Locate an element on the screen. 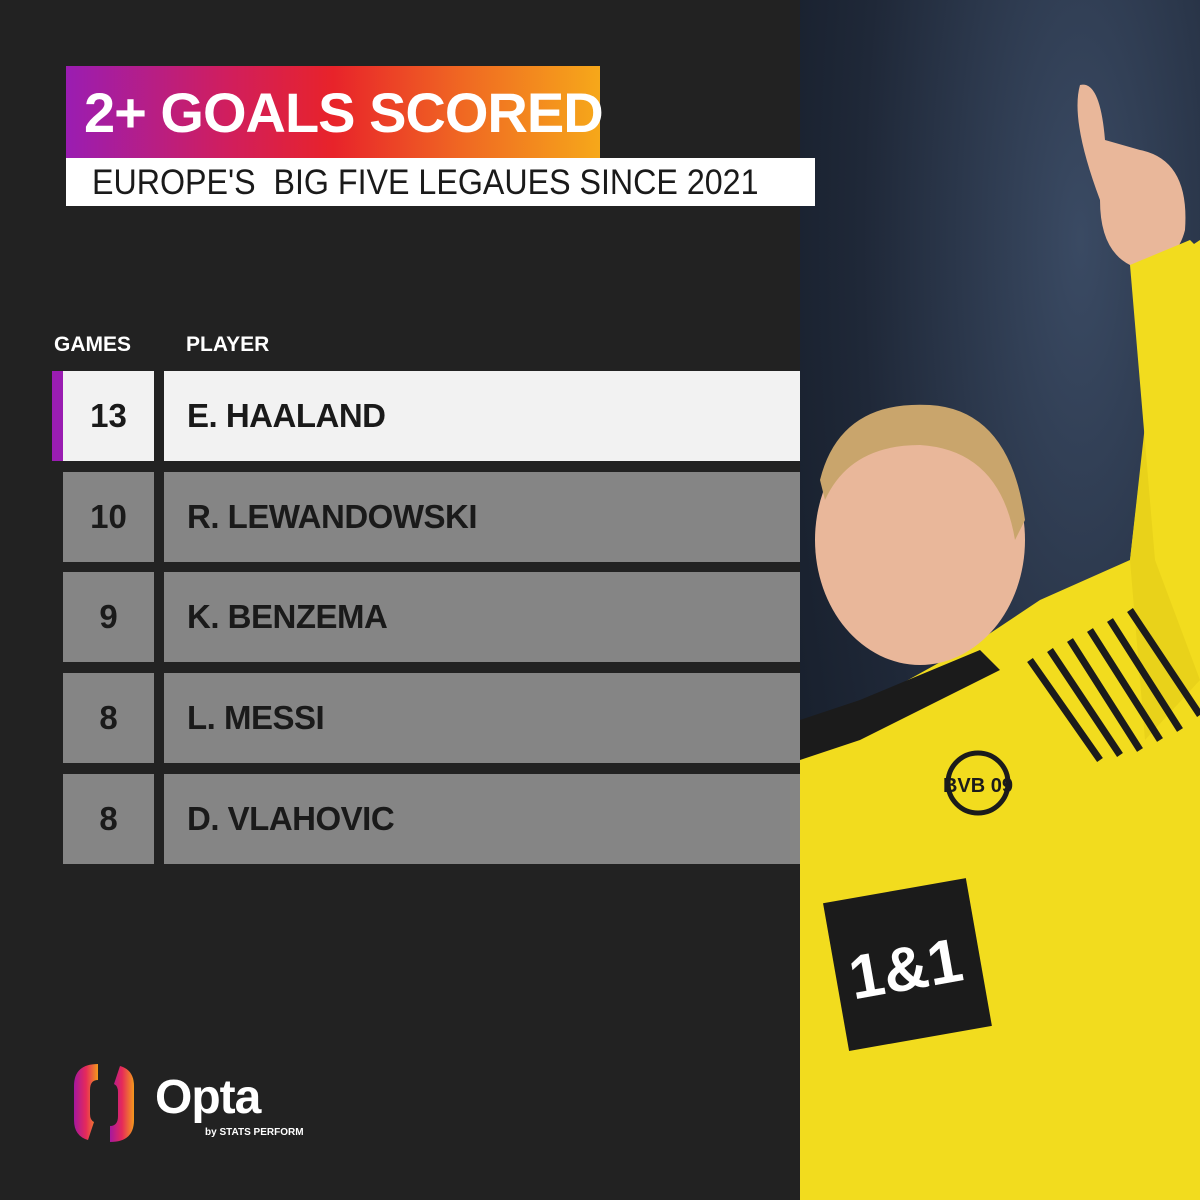 Image resolution: width=1200 pixels, height=1200 pixels. table-row: 10 R. LEWANDOWSKI is located at coordinates (426, 517).